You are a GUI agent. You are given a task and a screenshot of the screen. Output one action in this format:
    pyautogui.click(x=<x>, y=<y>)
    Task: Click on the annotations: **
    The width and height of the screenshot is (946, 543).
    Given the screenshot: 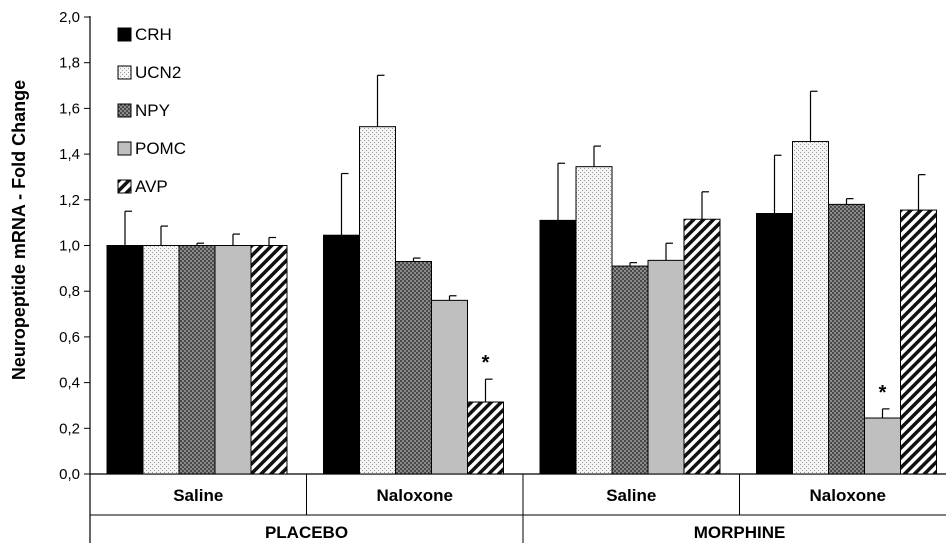 What is the action you would take?
    pyautogui.click(x=684, y=378)
    